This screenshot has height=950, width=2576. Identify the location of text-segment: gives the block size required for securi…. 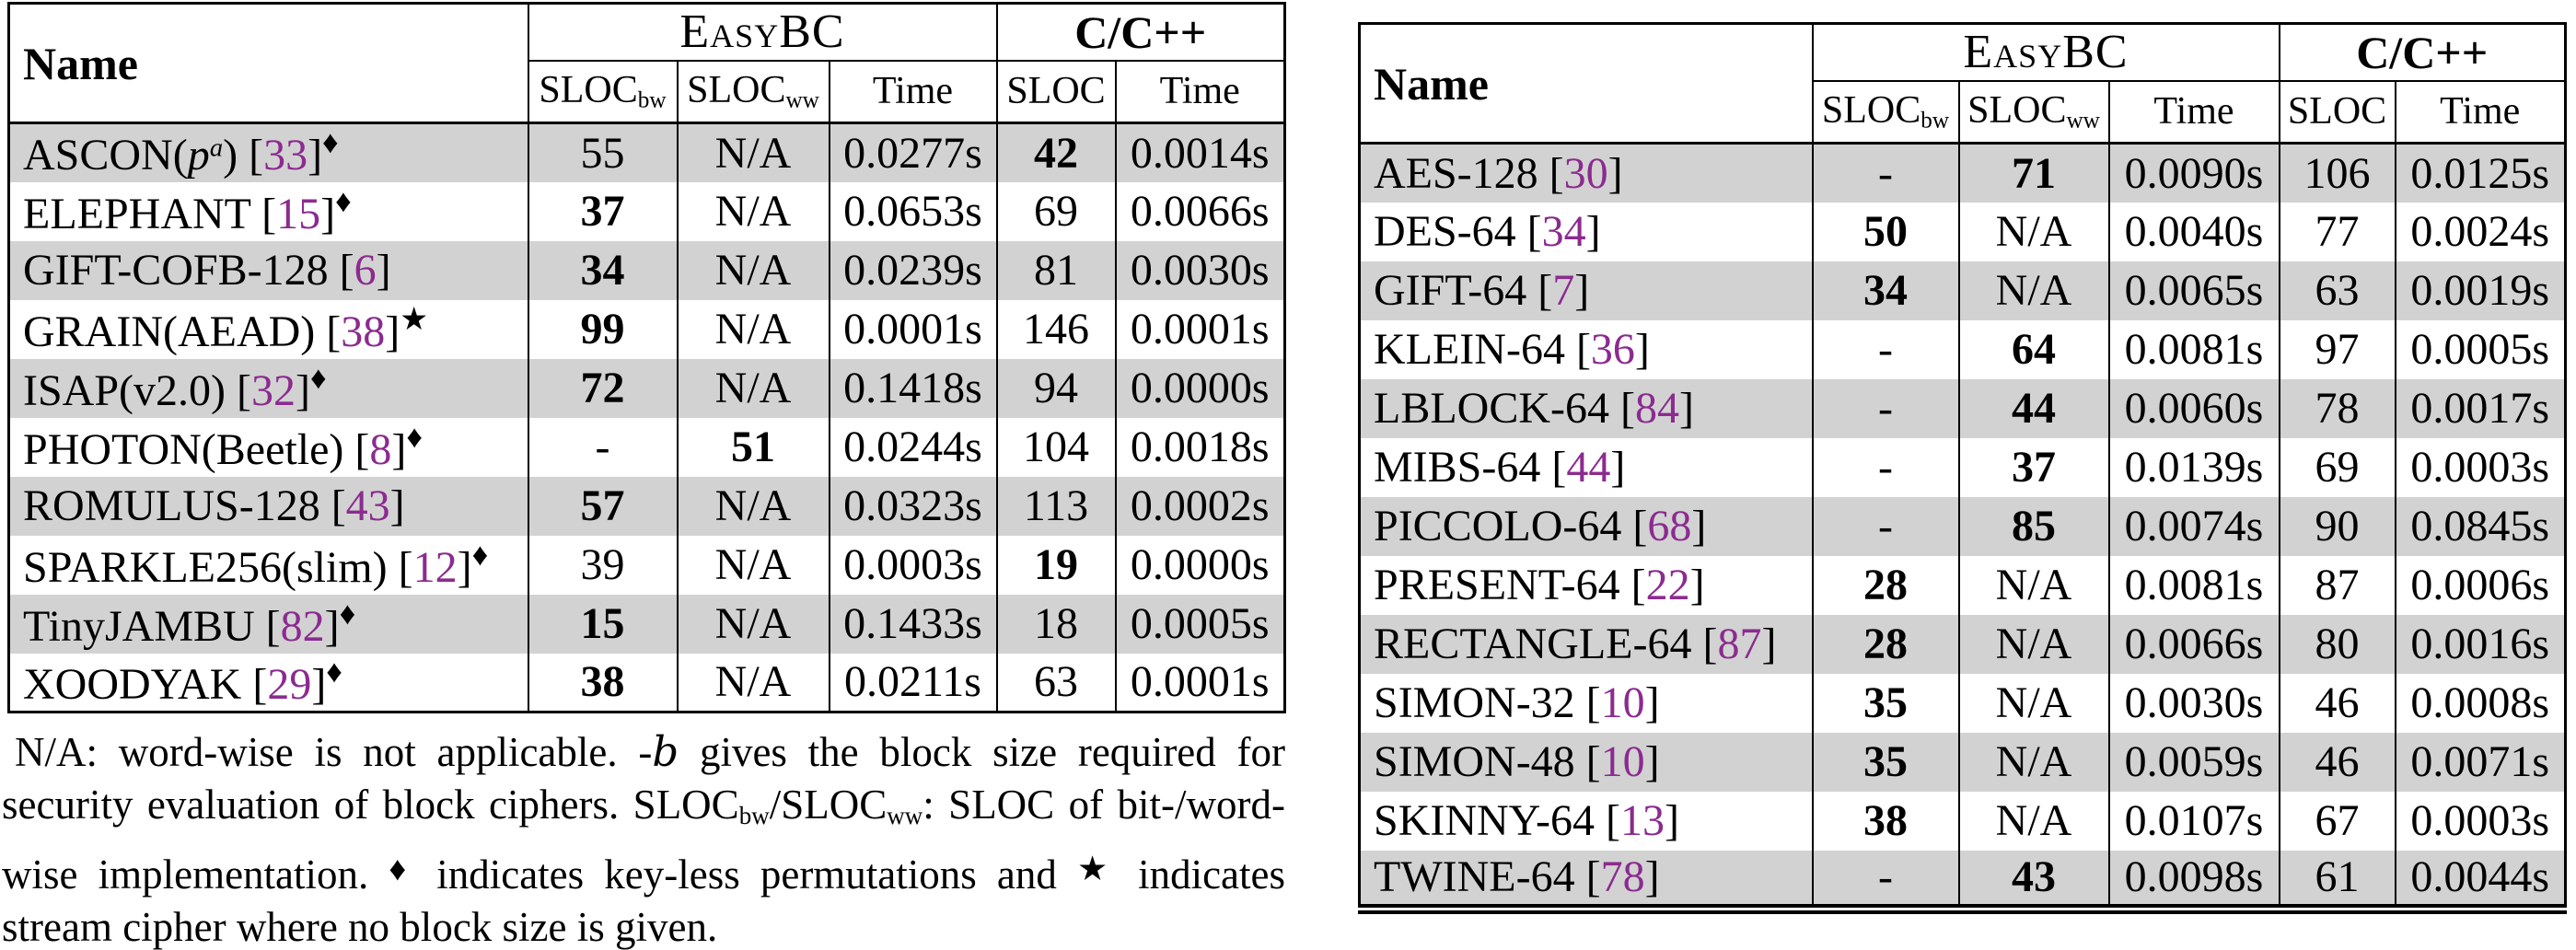
(643, 778).